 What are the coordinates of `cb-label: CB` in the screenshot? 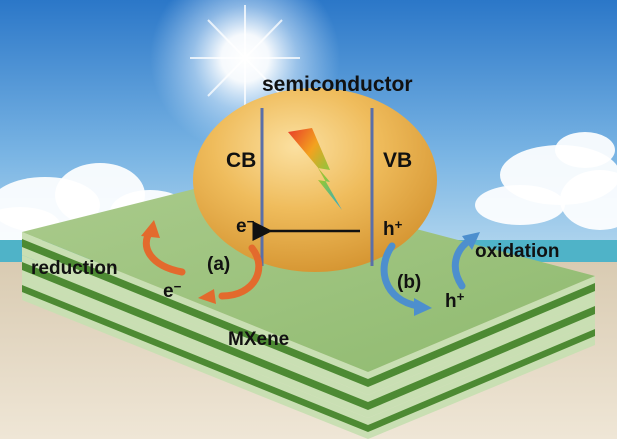 It's located at (241, 160).